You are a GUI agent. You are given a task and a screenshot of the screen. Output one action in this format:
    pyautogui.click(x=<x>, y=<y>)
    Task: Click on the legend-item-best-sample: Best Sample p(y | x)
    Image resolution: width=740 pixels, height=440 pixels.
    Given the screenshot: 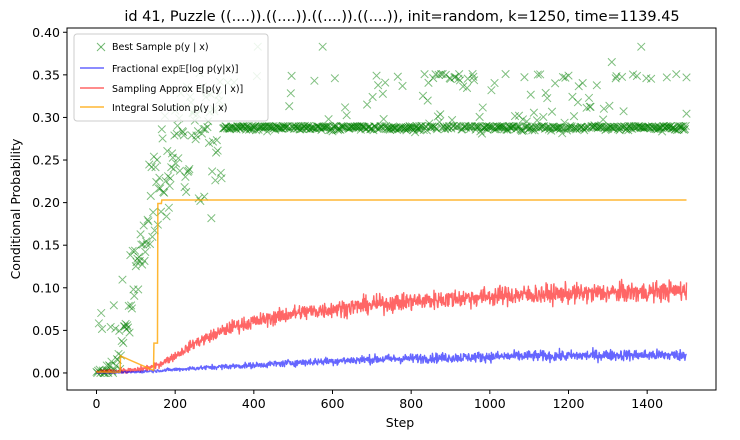 What is the action you would take?
    pyautogui.click(x=152, y=47)
    